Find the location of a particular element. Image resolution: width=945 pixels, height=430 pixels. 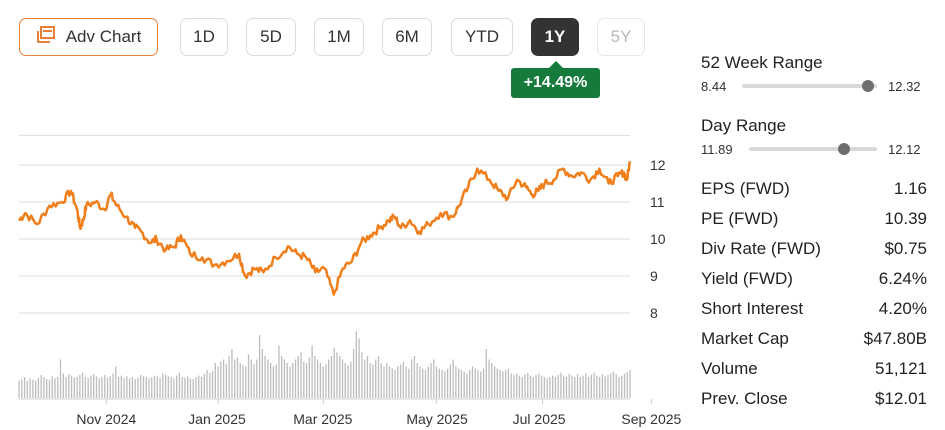

stat-value: 51,121 is located at coordinates (901, 368).